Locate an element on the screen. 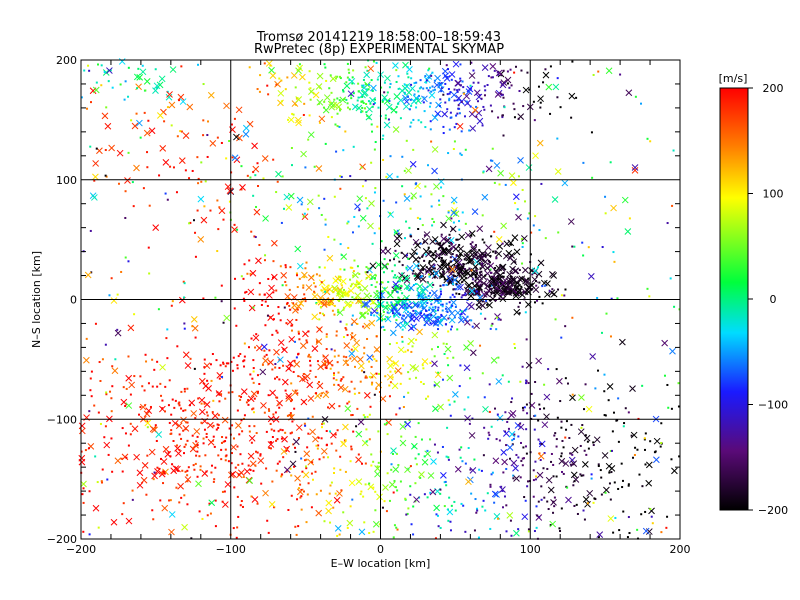 The width and height of the screenshot is (800, 600). y-tick-label: 200 is located at coordinates (66, 60).